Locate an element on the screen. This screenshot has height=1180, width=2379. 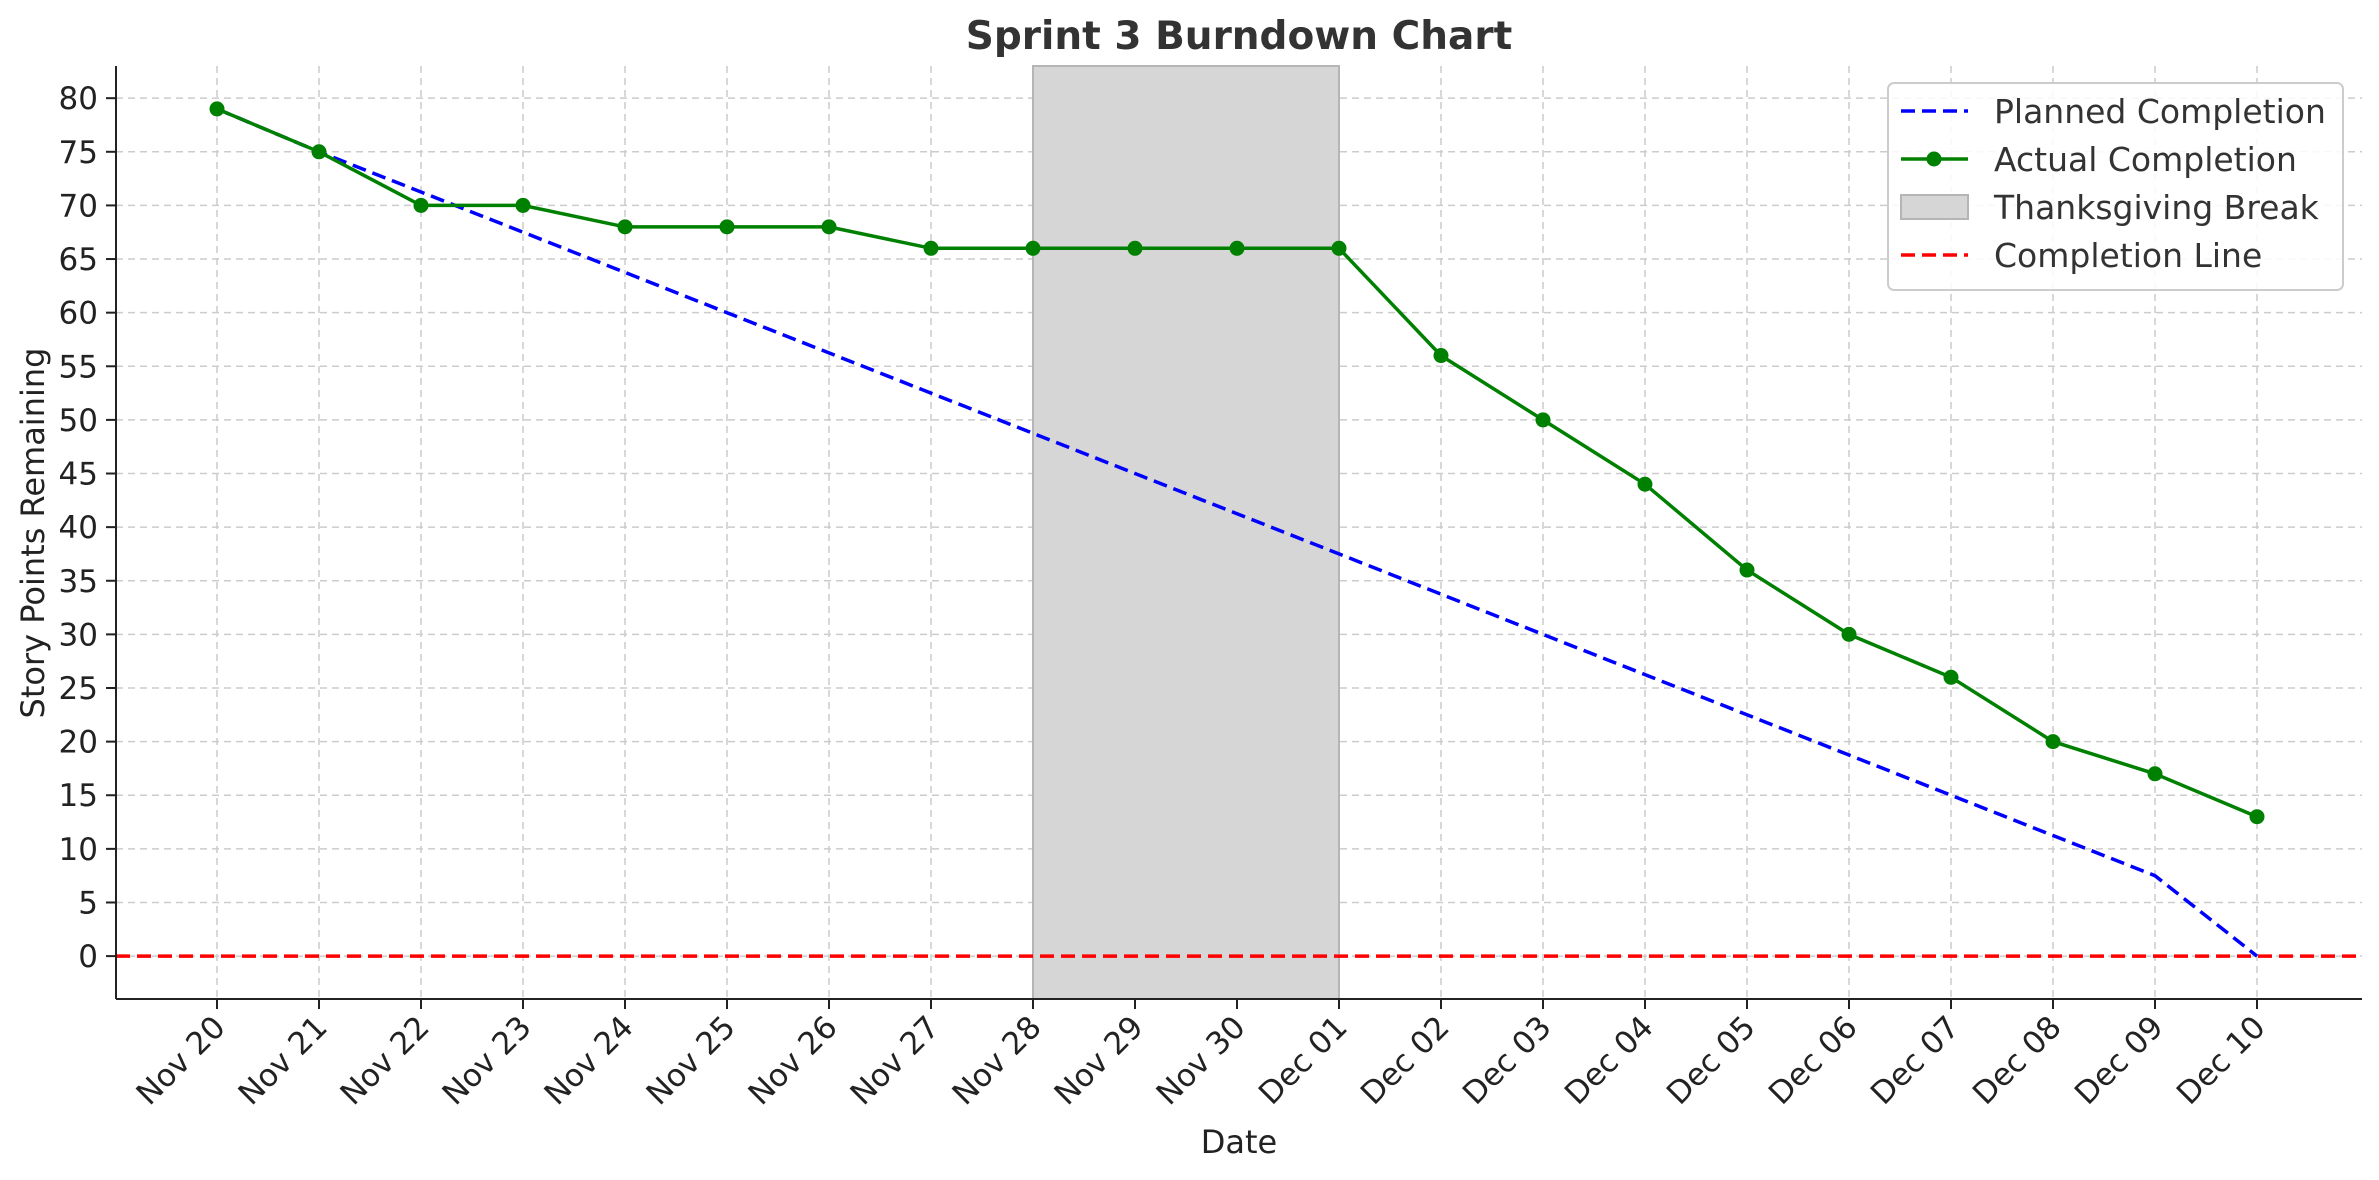
x-tick-label: Dec 02 is located at coordinates (1405, 1060).